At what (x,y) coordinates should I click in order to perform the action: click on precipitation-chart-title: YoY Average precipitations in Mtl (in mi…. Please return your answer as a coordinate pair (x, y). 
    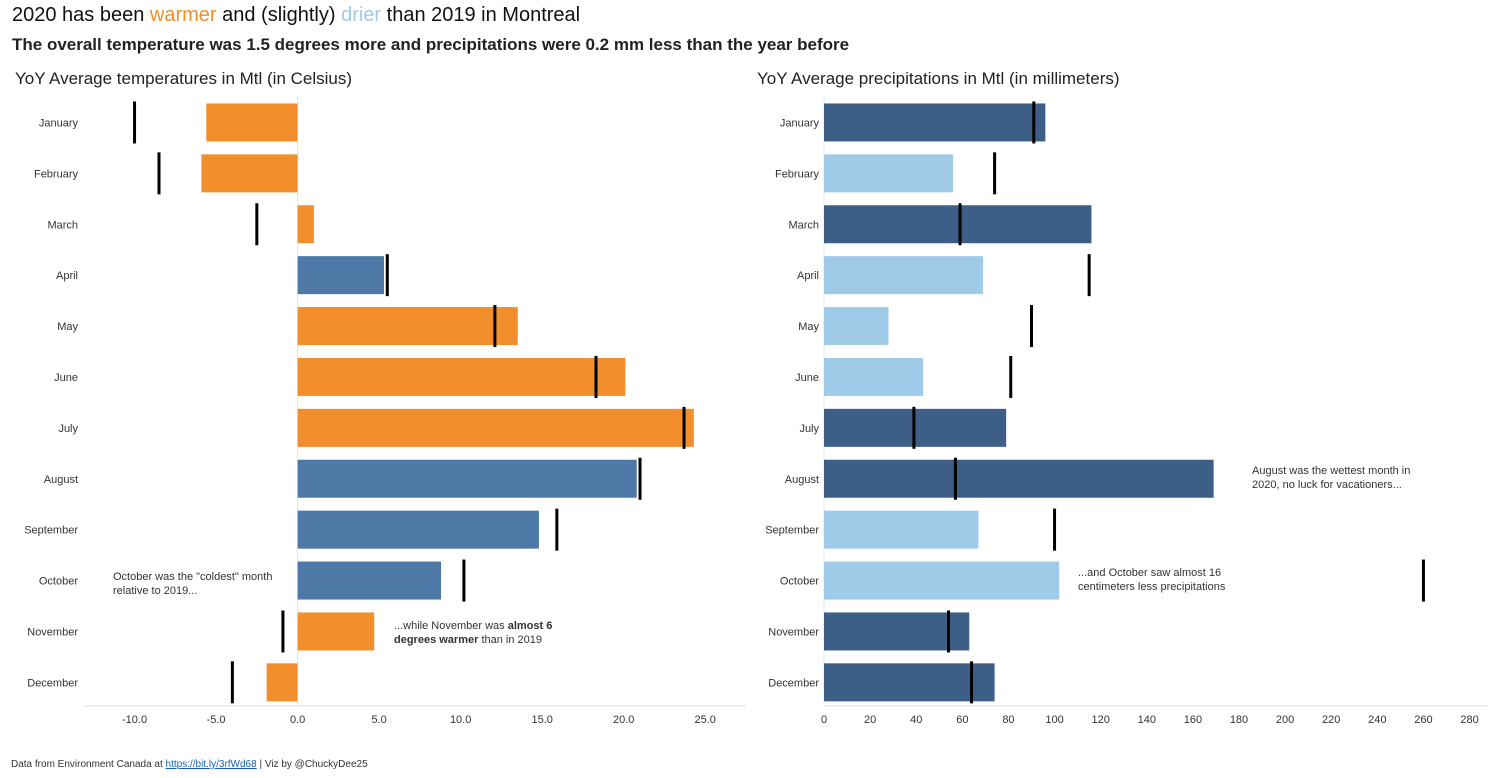
    Looking at the image, I should click on (938, 78).